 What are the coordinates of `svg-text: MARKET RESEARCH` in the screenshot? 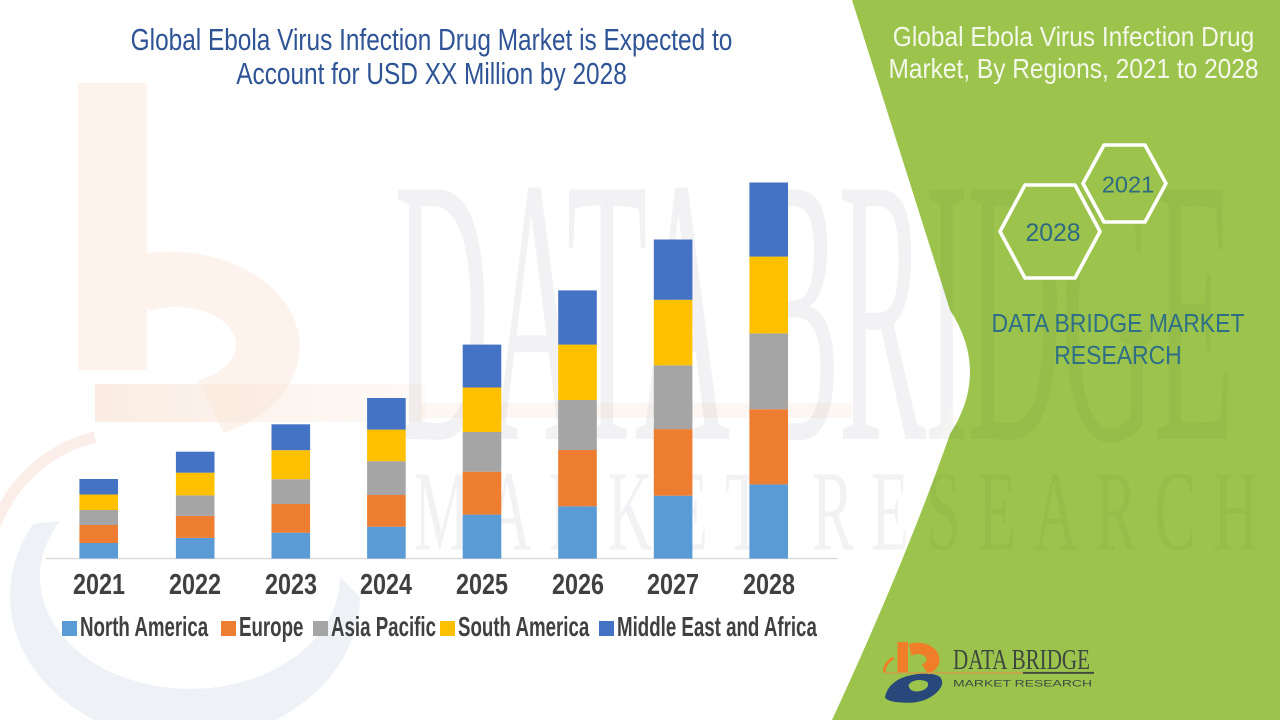 It's located at (1022, 684).